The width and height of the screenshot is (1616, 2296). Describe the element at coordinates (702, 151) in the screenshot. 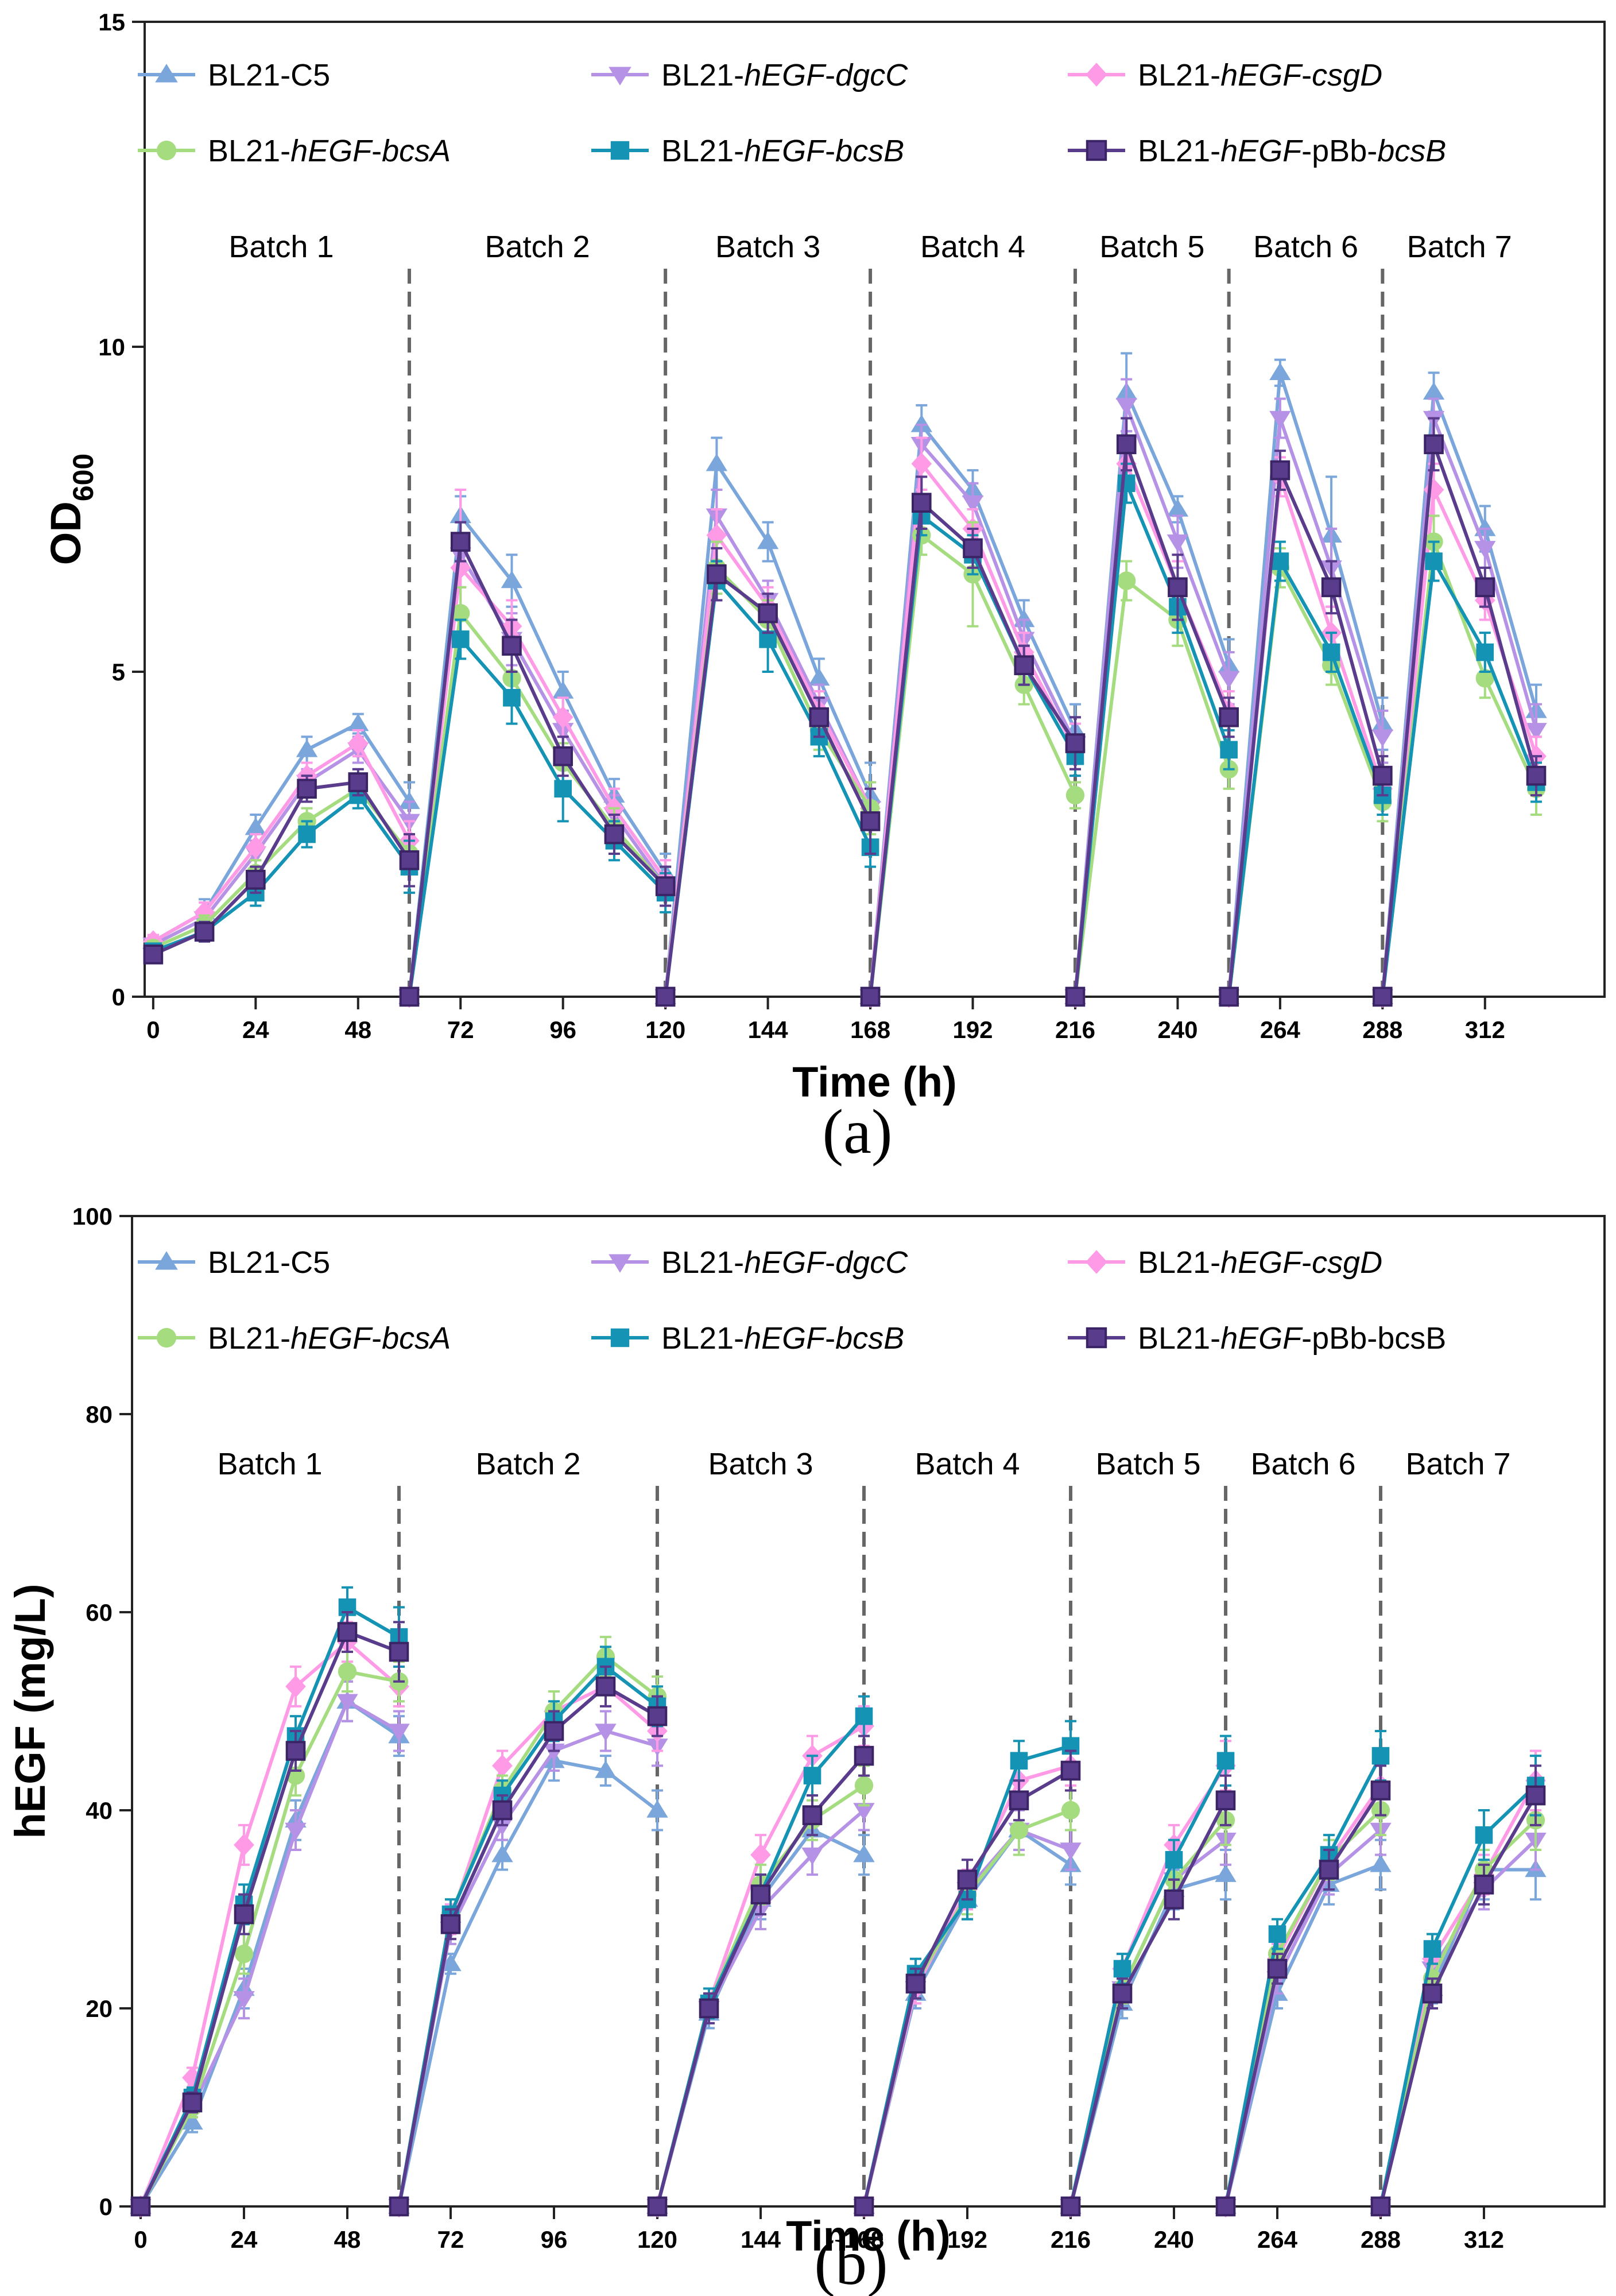

I see `legend-label-part: BL21-` at that location.